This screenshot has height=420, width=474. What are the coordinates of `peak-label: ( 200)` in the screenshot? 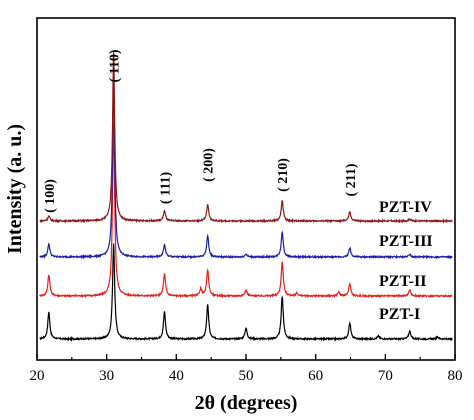 It's located at (209, 165).